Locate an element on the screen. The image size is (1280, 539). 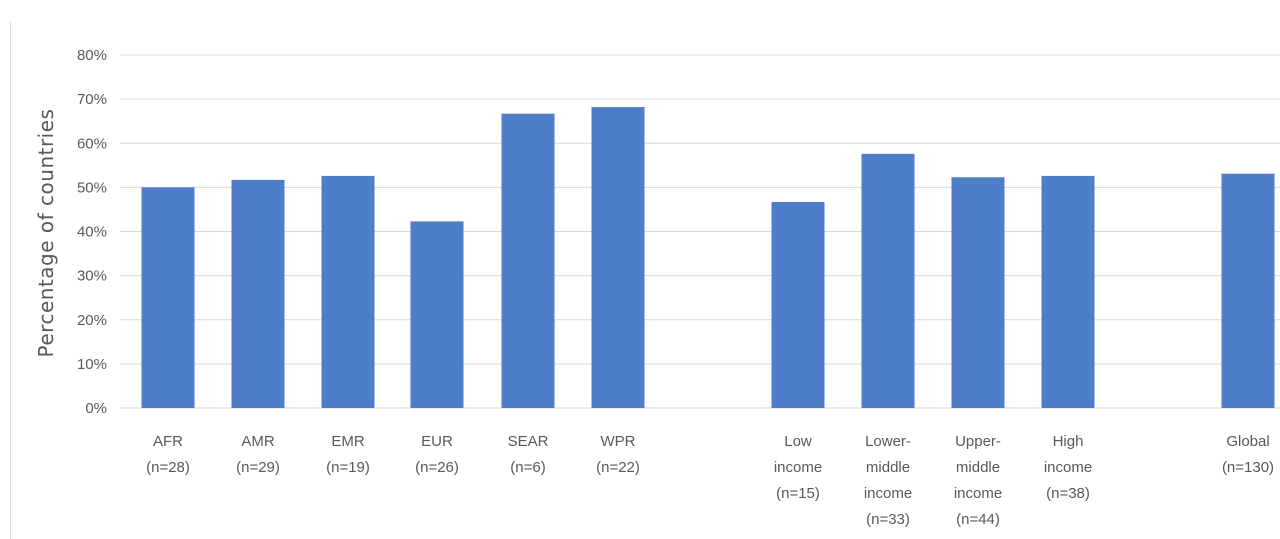
y-tick-label: 10% is located at coordinates (92, 364).